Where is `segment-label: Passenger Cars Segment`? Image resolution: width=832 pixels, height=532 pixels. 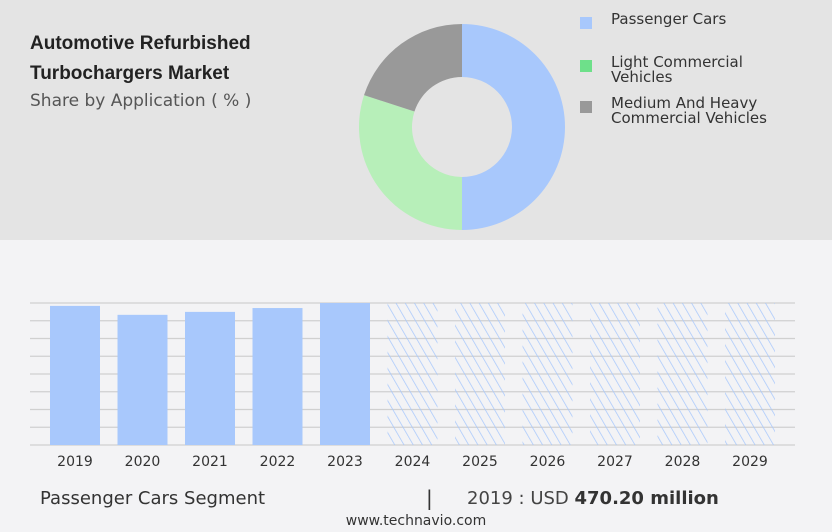
segment-label: Passenger Cars Segment is located at coordinates (153, 498).